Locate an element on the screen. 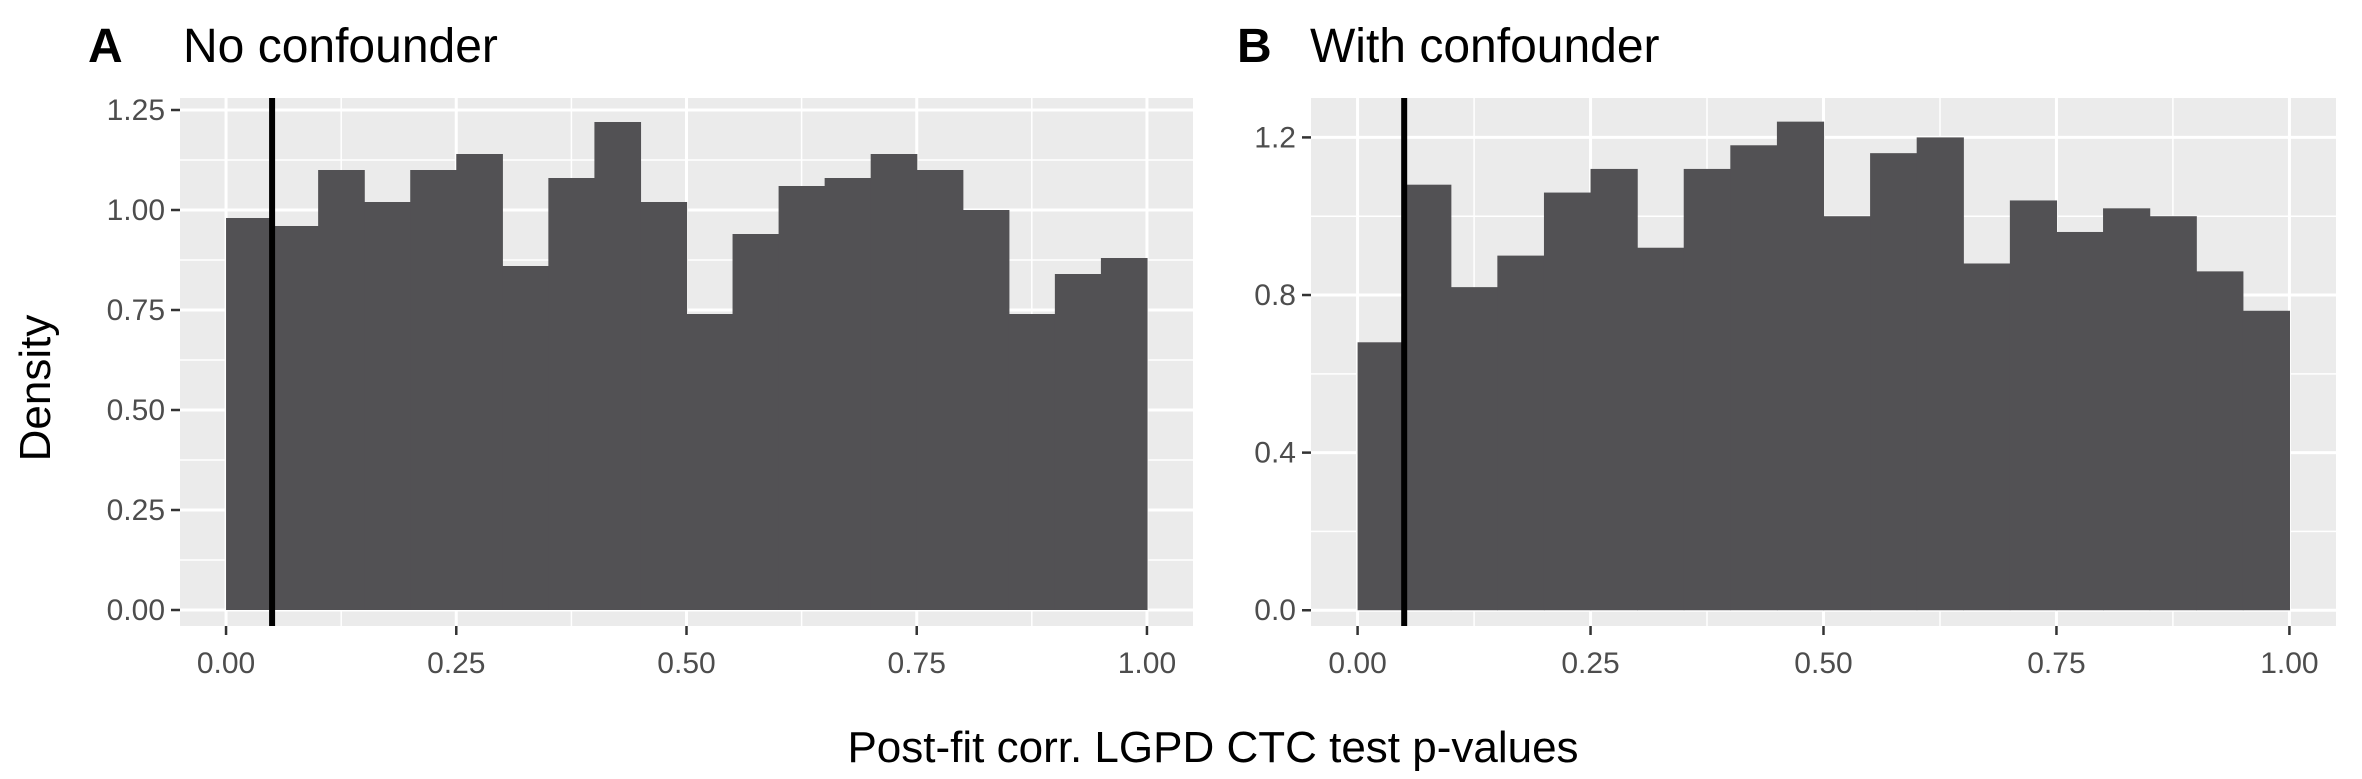 This screenshot has height=779, width=2362. y-tick-label: 0.25 is located at coordinates (136, 510).